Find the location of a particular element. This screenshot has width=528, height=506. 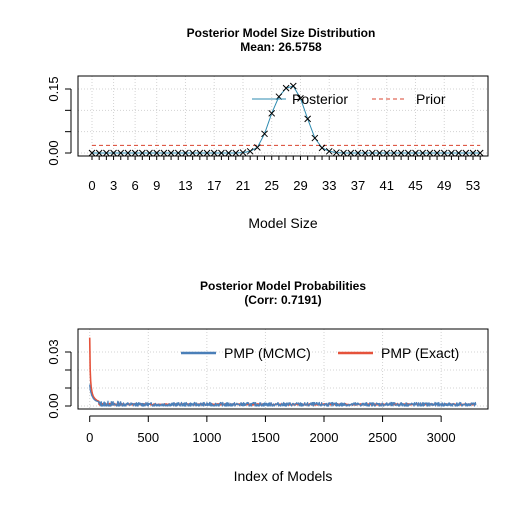

posterior-series is located at coordinates (286, 119).